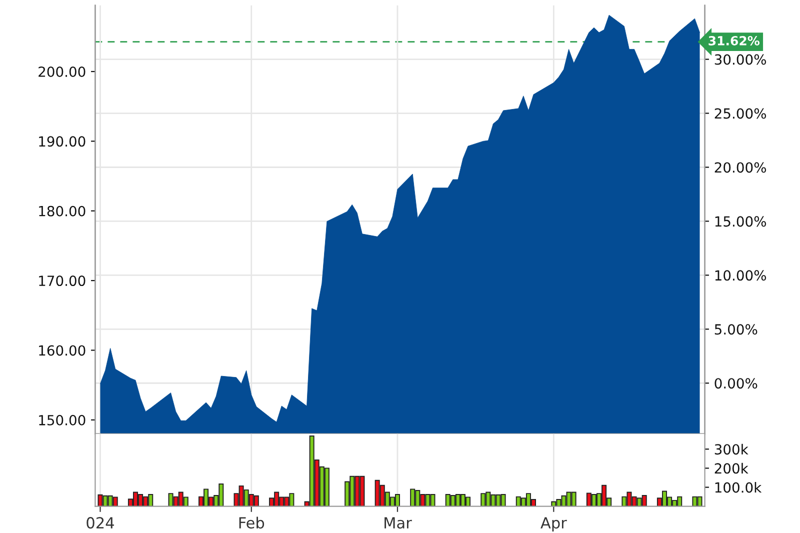  Describe the element at coordinates (736, 329) in the screenshot. I see `y2-tick-label: 5.00%` at that location.